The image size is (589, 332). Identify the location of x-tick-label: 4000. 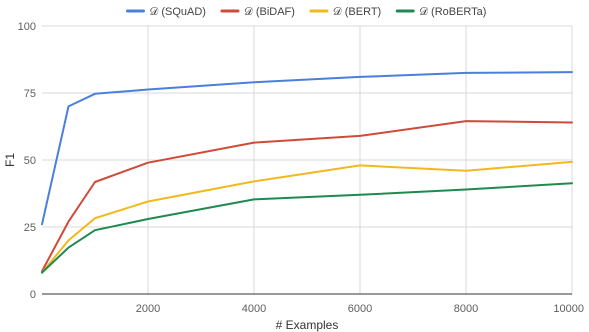
(254, 309).